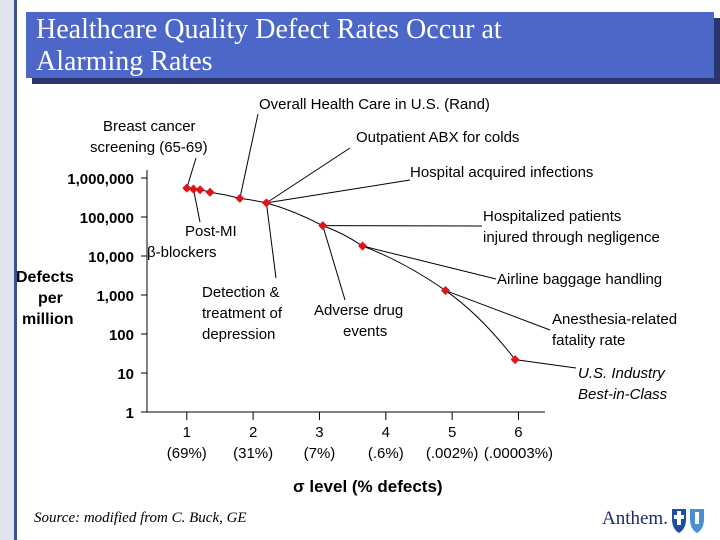 The height and width of the screenshot is (540, 720). I want to click on anthem-logo-text: Anthem., so click(635, 518).